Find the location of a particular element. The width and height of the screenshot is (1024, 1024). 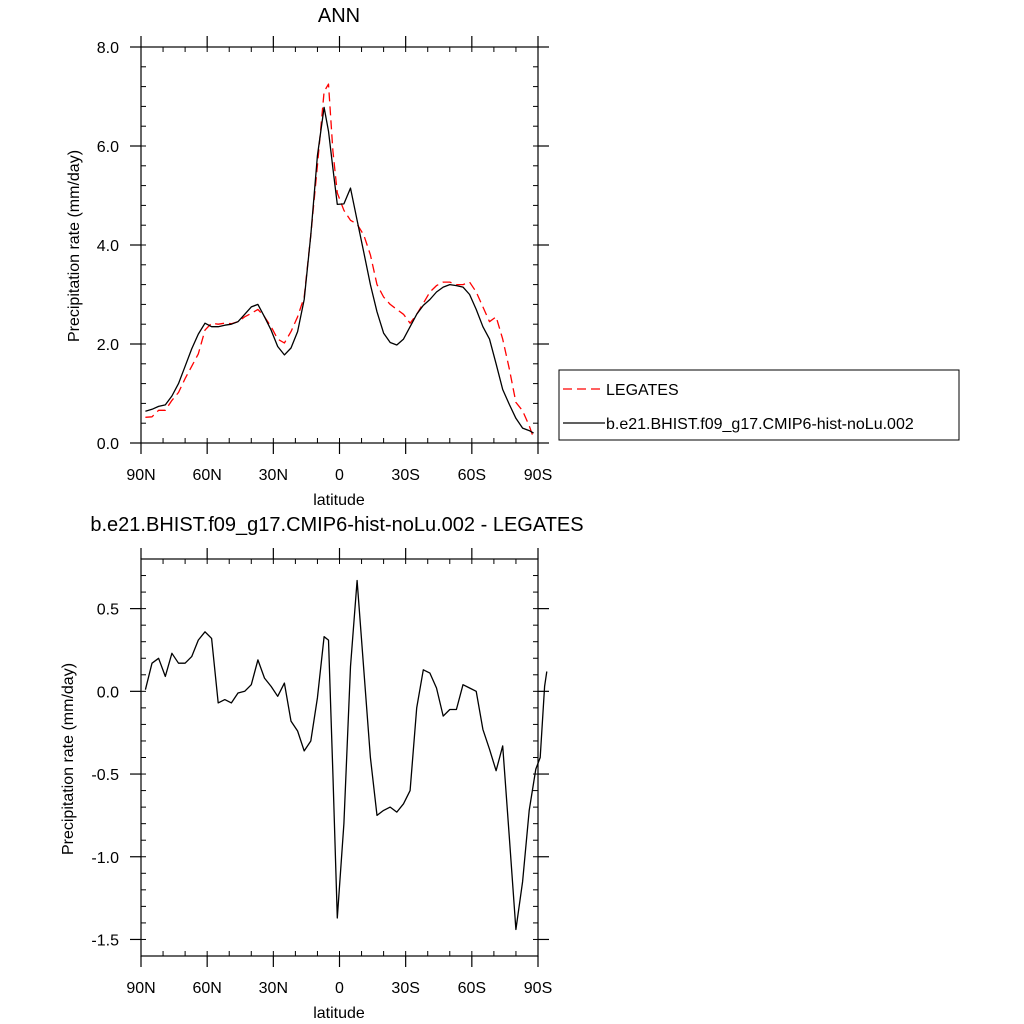

bottom-x-tick-label: 90N is located at coordinates (140, 988).